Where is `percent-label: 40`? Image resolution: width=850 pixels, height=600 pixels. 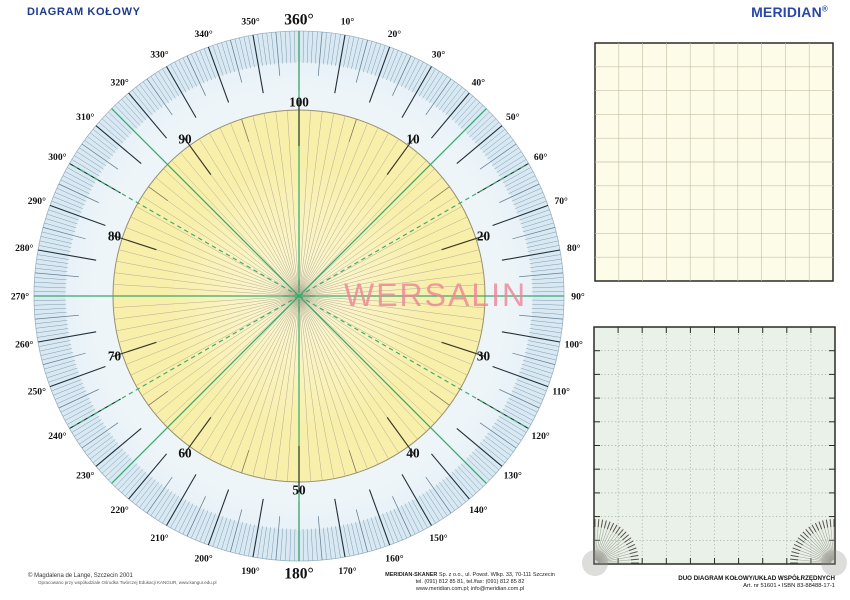 percent-label: 40 is located at coordinates (413, 452).